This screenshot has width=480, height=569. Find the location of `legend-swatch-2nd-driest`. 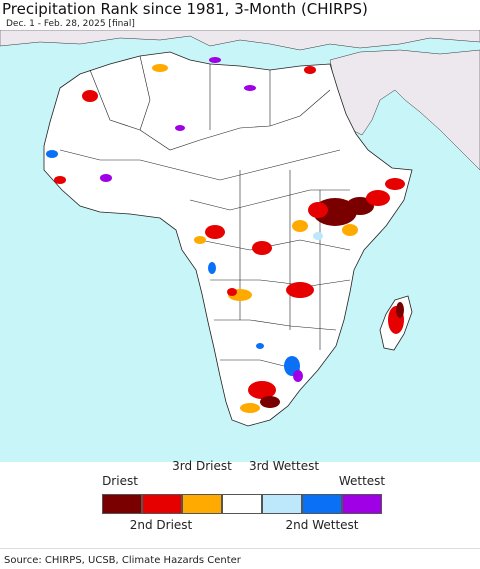

legend-swatch-2nd-driest is located at coordinates (162, 504).